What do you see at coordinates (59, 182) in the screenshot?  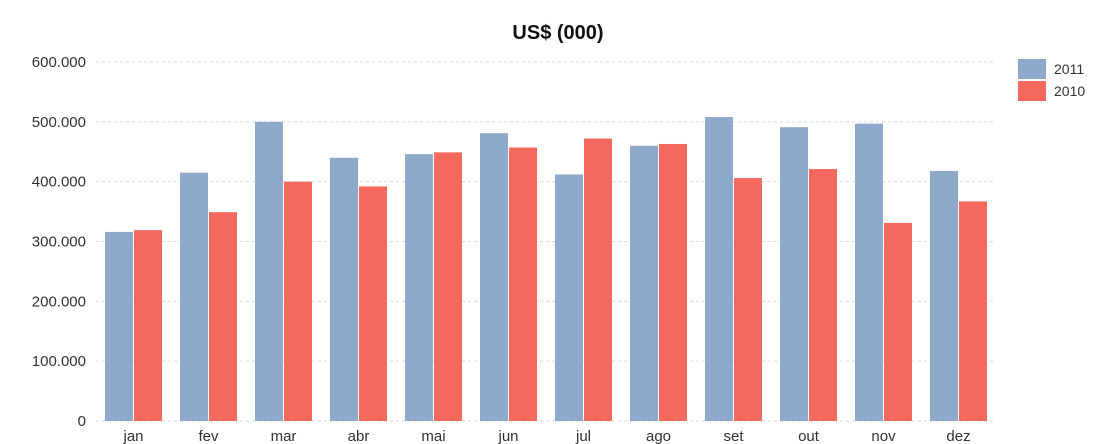 I see `y-tick-label: 400.000` at bounding box center [59, 182].